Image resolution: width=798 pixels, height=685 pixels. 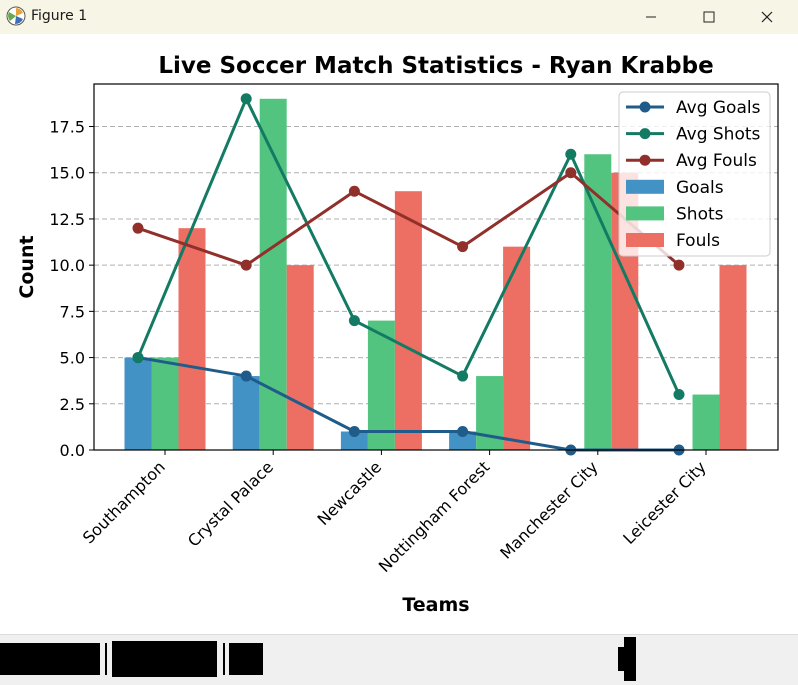 I want to click on maximize-icon, so click(x=709, y=17).